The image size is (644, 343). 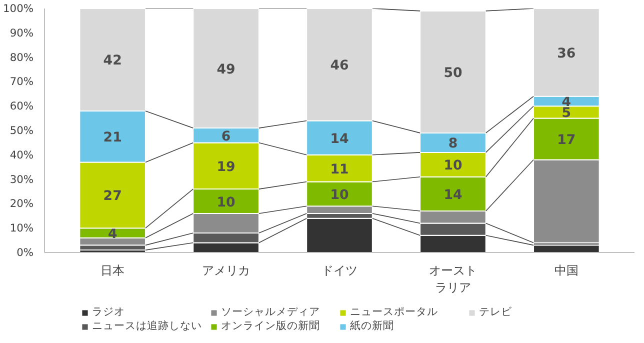 What do you see at coordinates (372, 326) in the screenshot?
I see `legend-label: 紙の新聞` at bounding box center [372, 326].